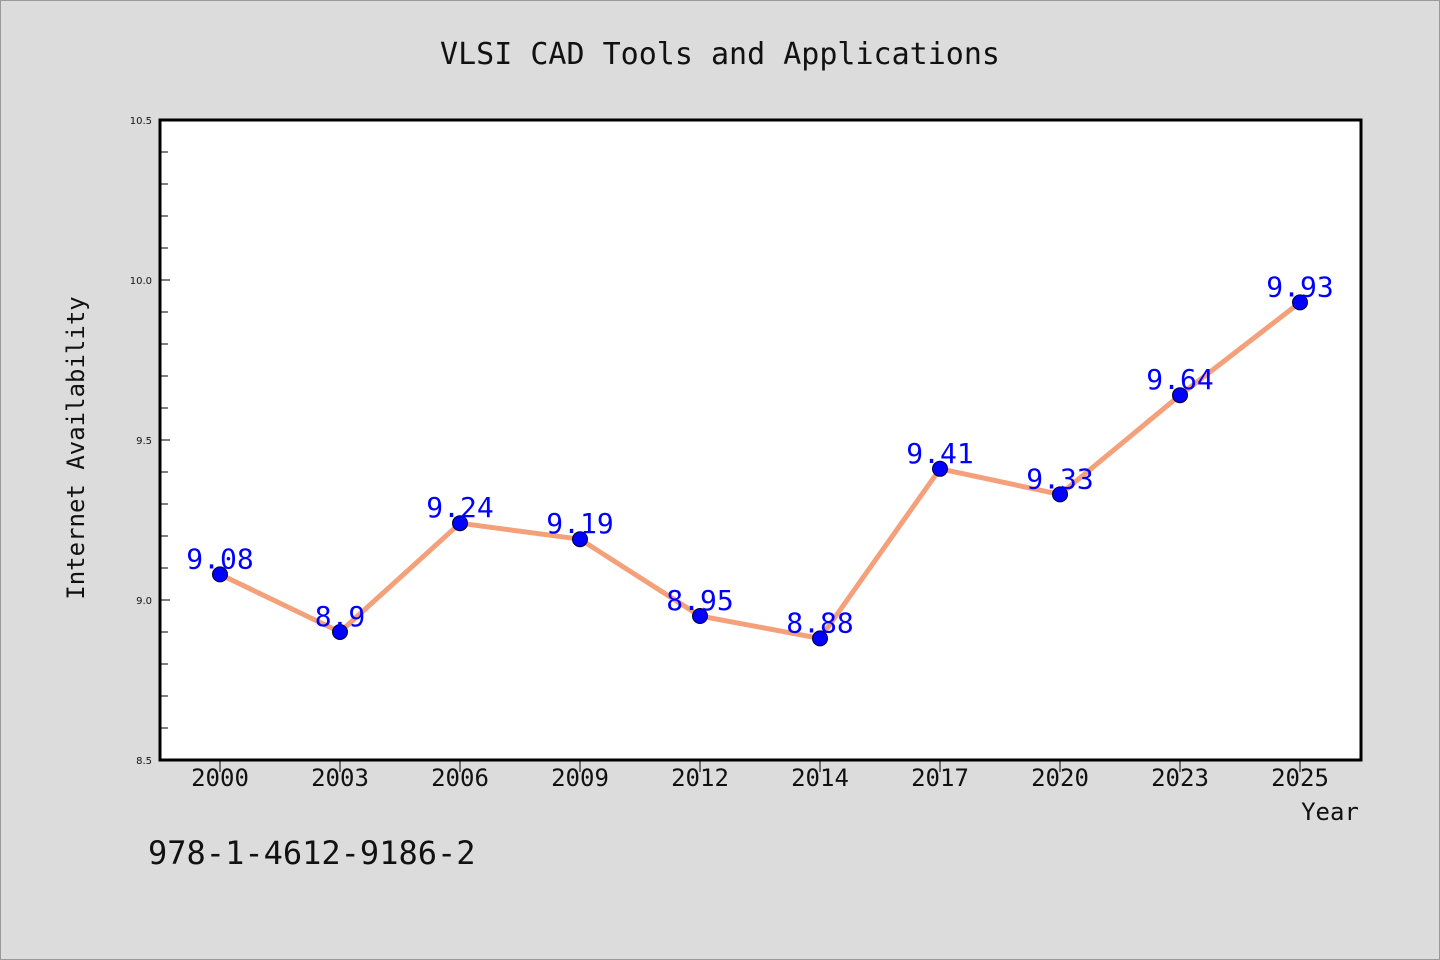 The image size is (1440, 960). What do you see at coordinates (340, 778) in the screenshot?
I see `x-tick-label: 2003` at bounding box center [340, 778].